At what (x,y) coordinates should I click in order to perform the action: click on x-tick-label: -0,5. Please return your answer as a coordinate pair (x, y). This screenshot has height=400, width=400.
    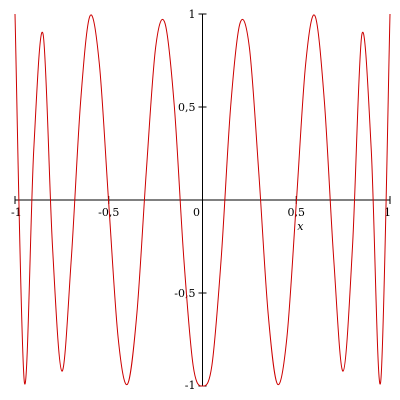
    Looking at the image, I should click on (108, 212).